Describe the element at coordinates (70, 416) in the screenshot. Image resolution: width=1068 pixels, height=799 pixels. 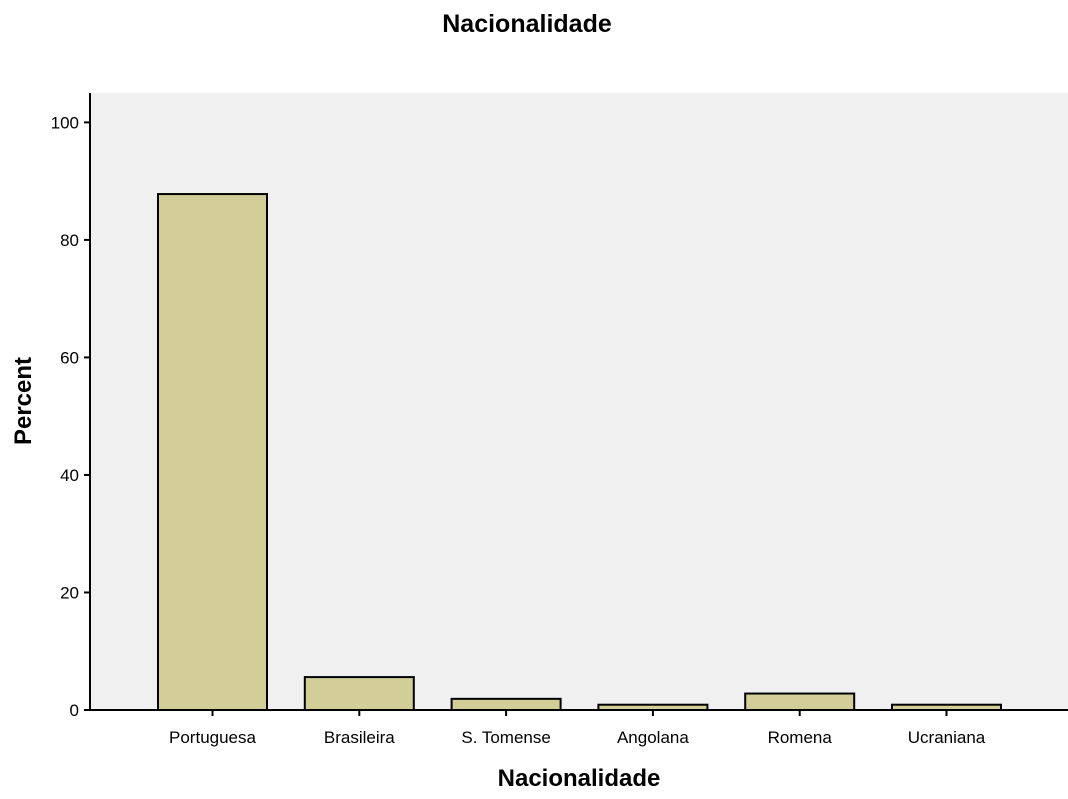
I see `y-axis-ticks: 0 20 40 60 80 100` at that location.